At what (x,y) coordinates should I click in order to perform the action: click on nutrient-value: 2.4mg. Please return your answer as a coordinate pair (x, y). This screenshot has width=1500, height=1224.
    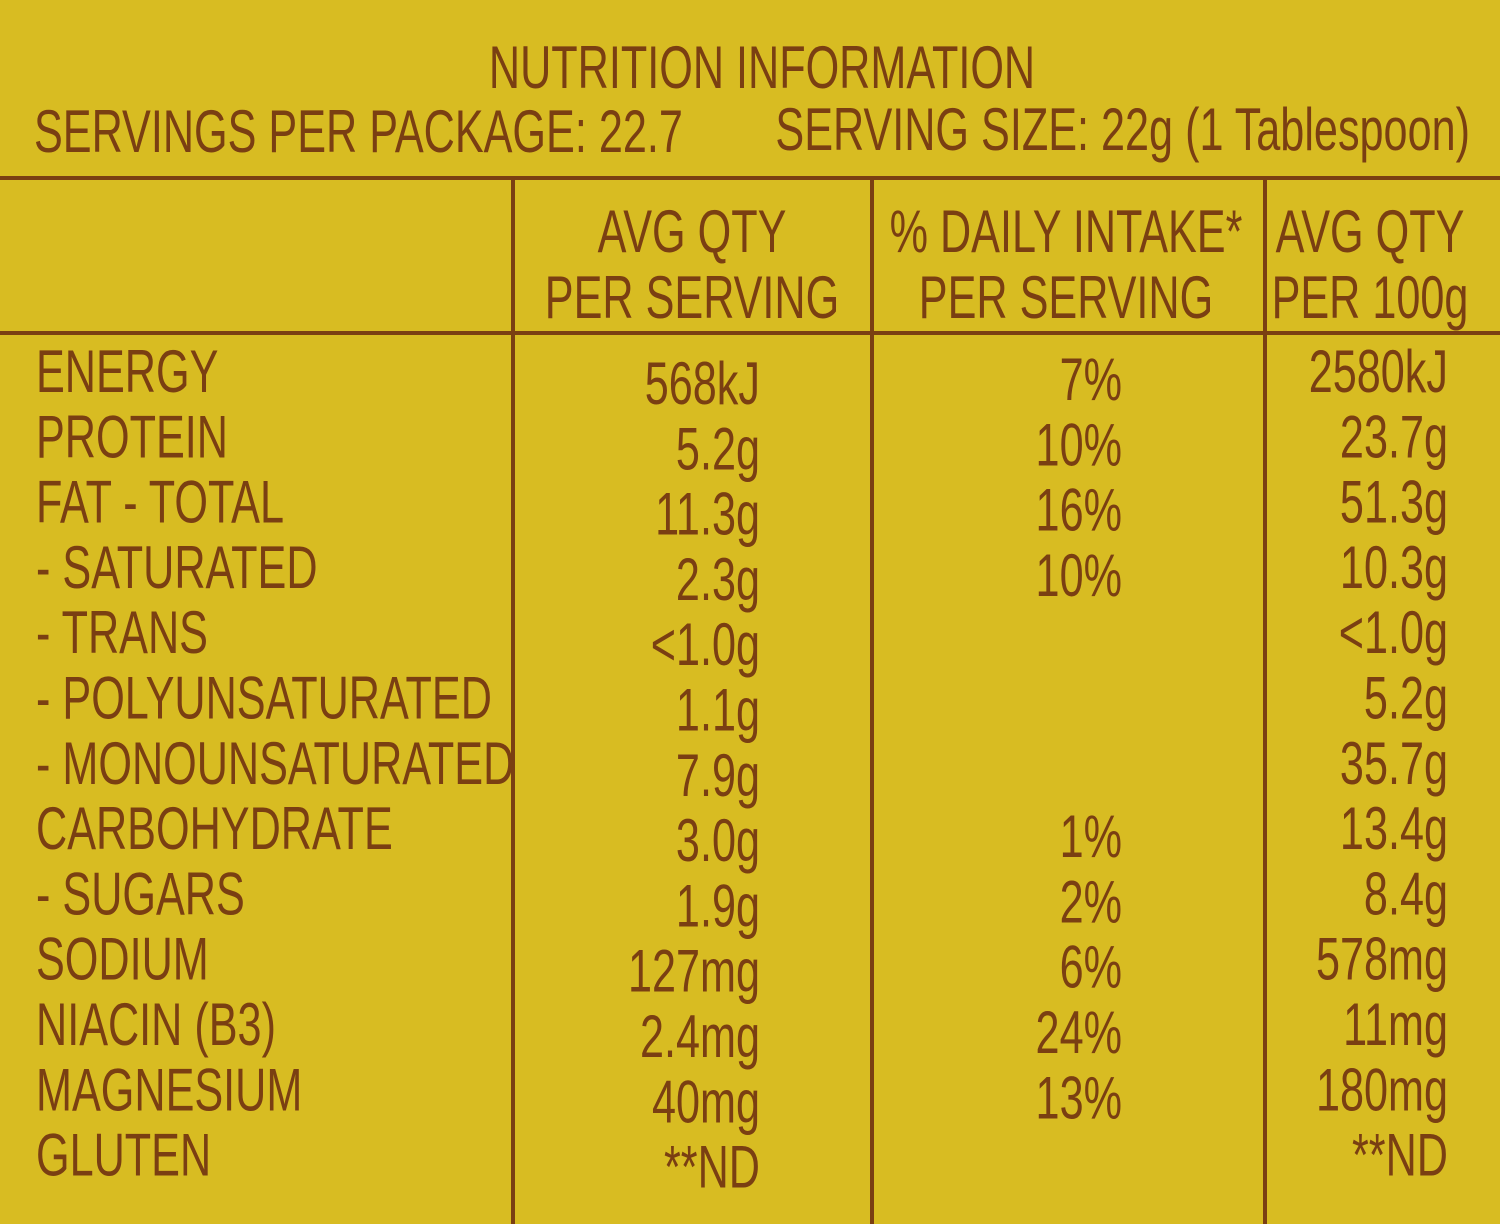
    Looking at the image, I should click on (700, 1037).